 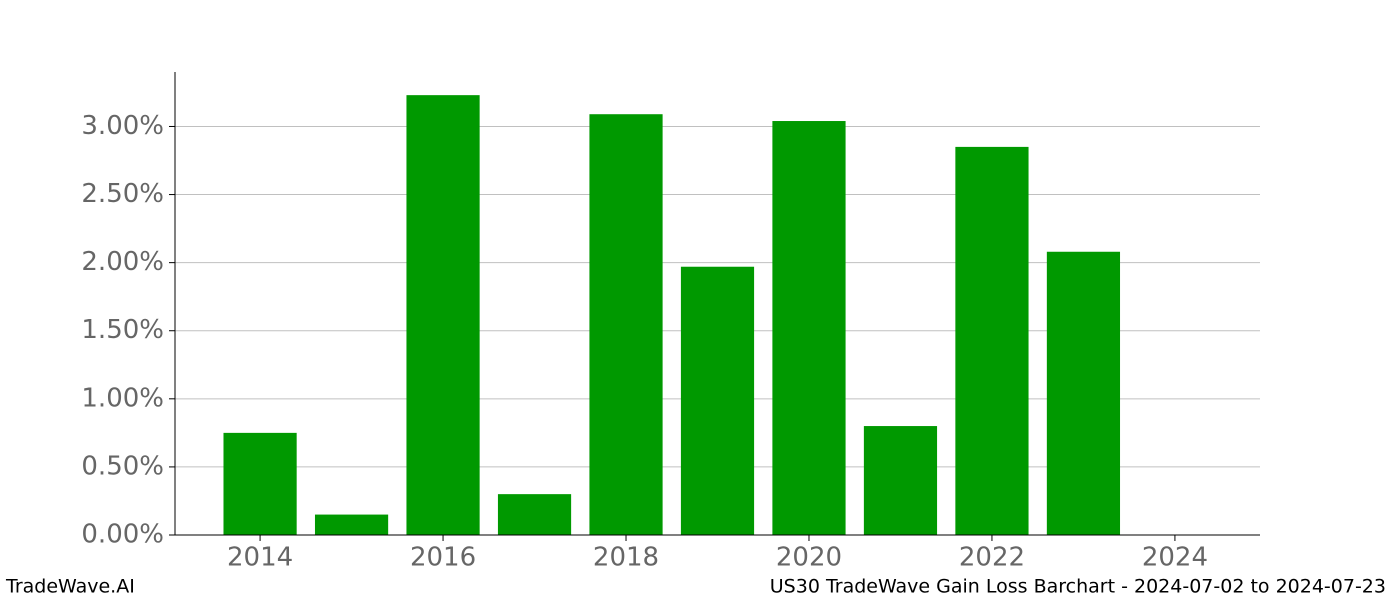 What do you see at coordinates (809, 558) in the screenshot?
I see `x-tick-label: 2020` at bounding box center [809, 558].